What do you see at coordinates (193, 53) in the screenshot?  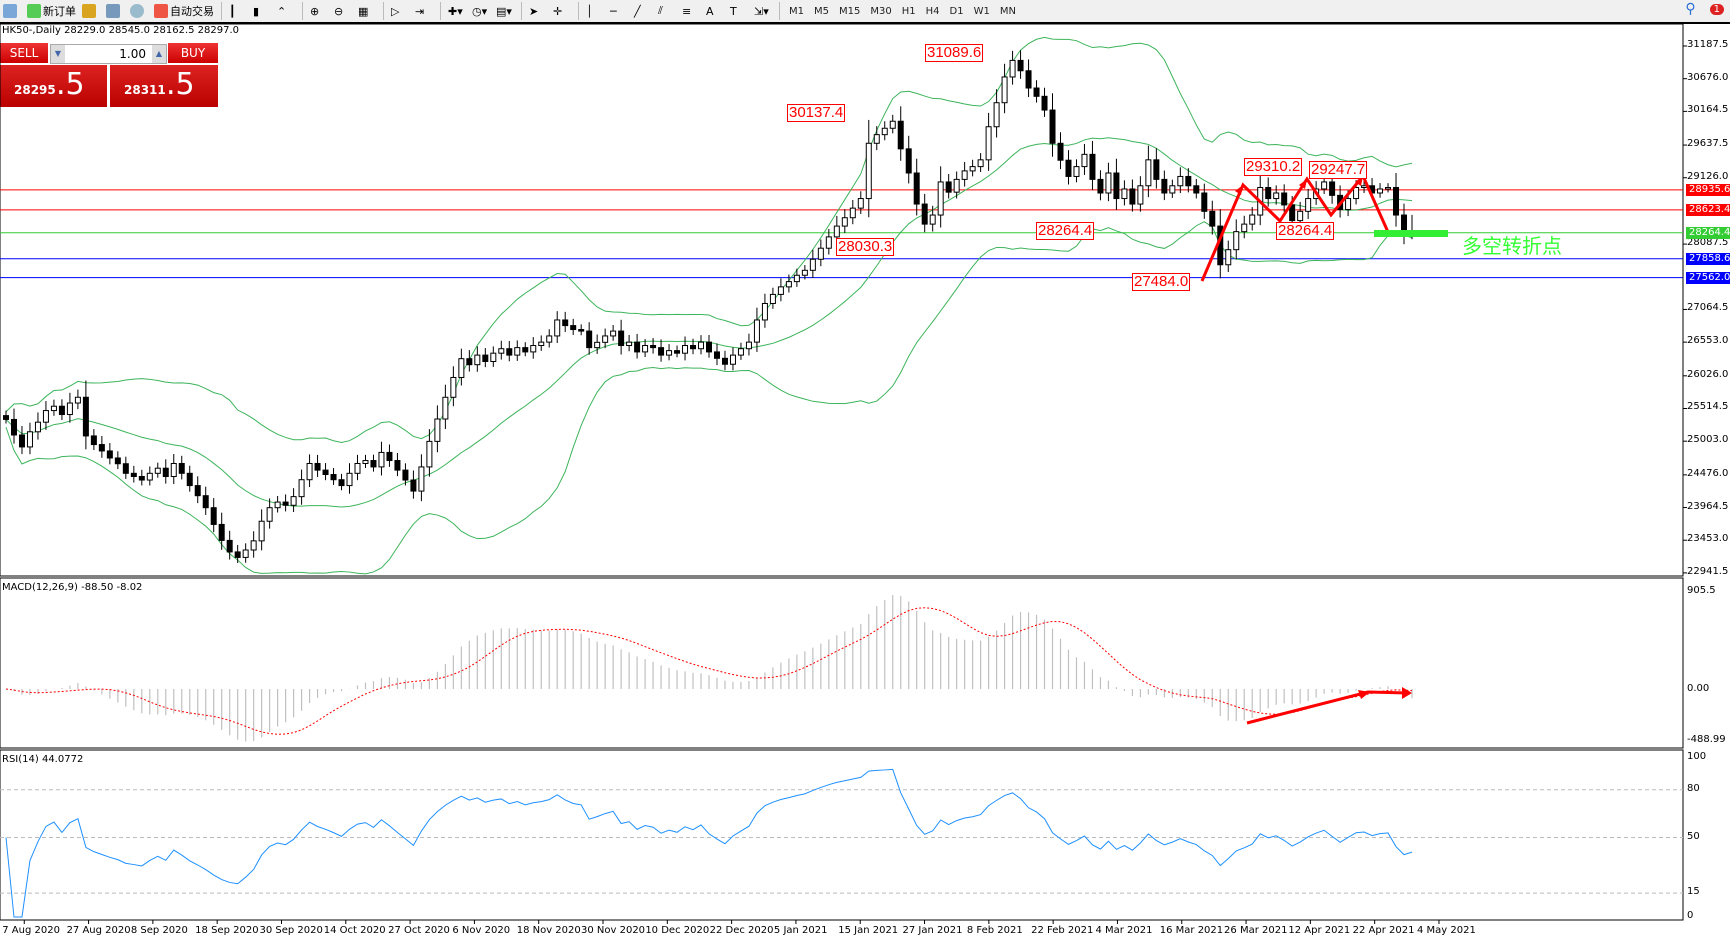 I see `buy-button-label: BUY` at bounding box center [193, 53].